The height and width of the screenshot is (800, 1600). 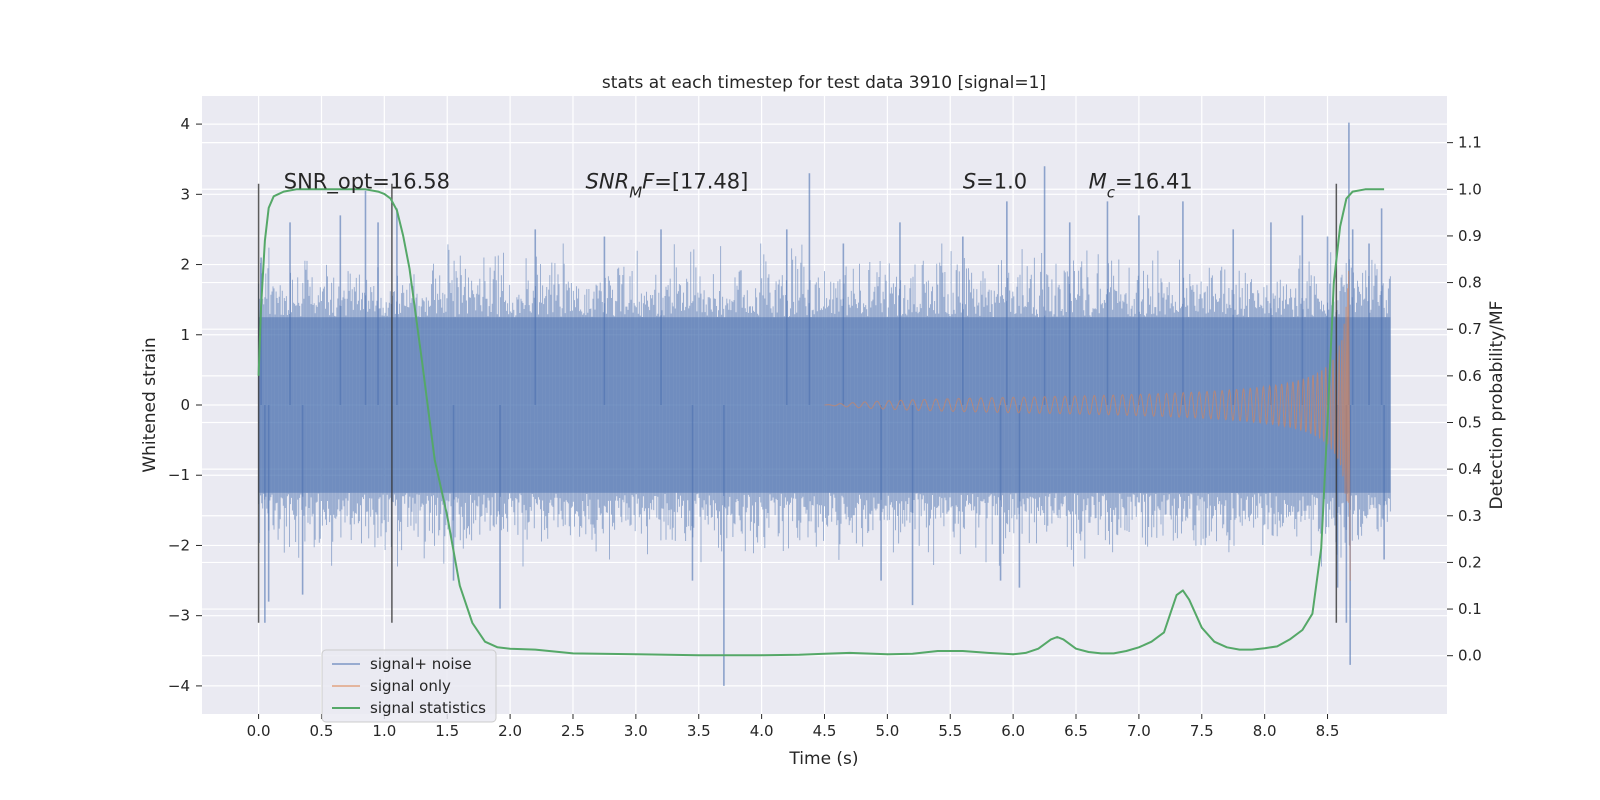 I want to click on y2-tick-label: 0.0, so click(x=1470, y=656).